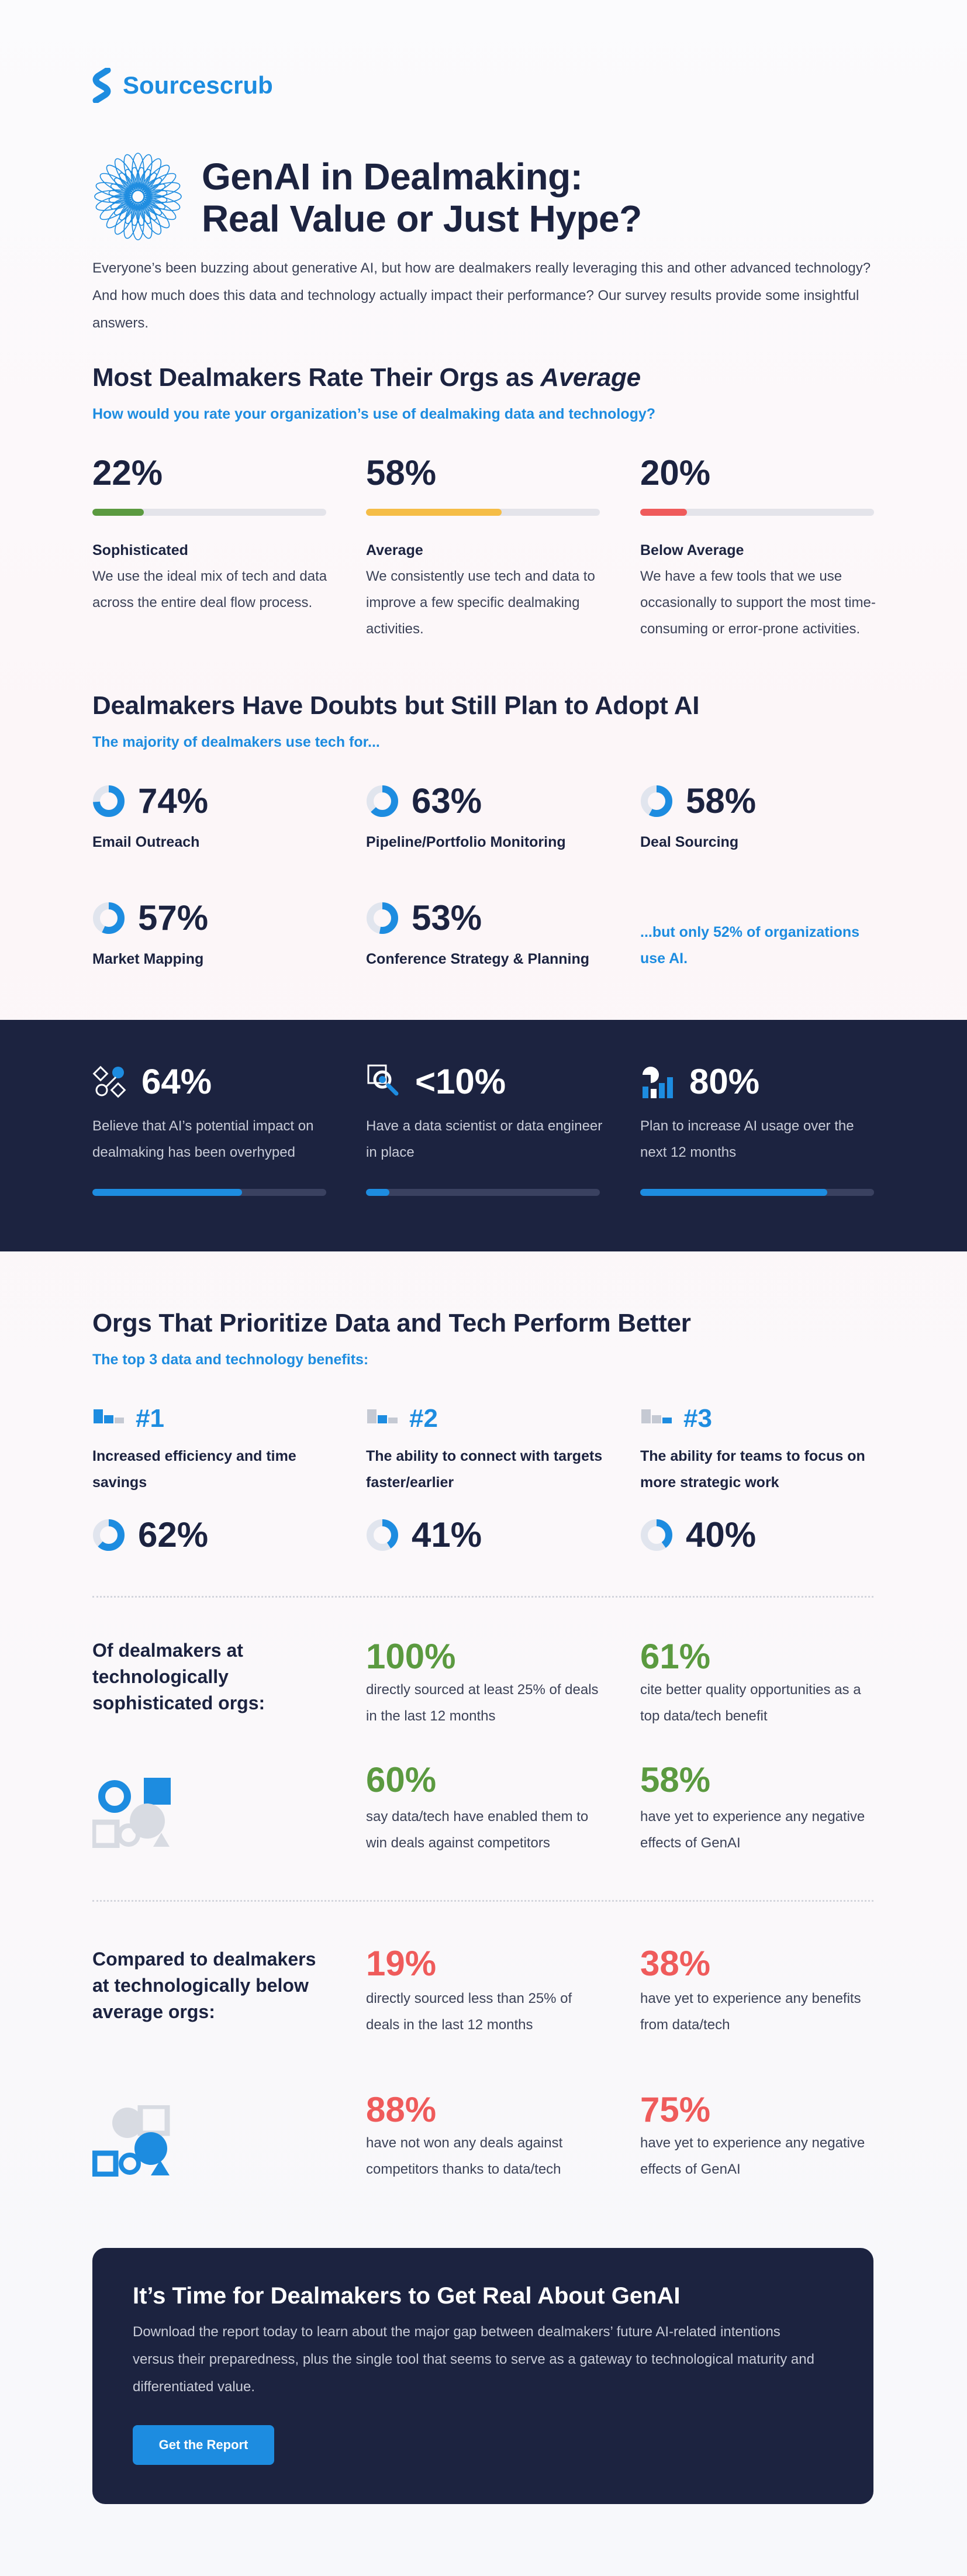  Describe the element at coordinates (401, 473) in the screenshot. I see `rating-percent: 58%` at that location.